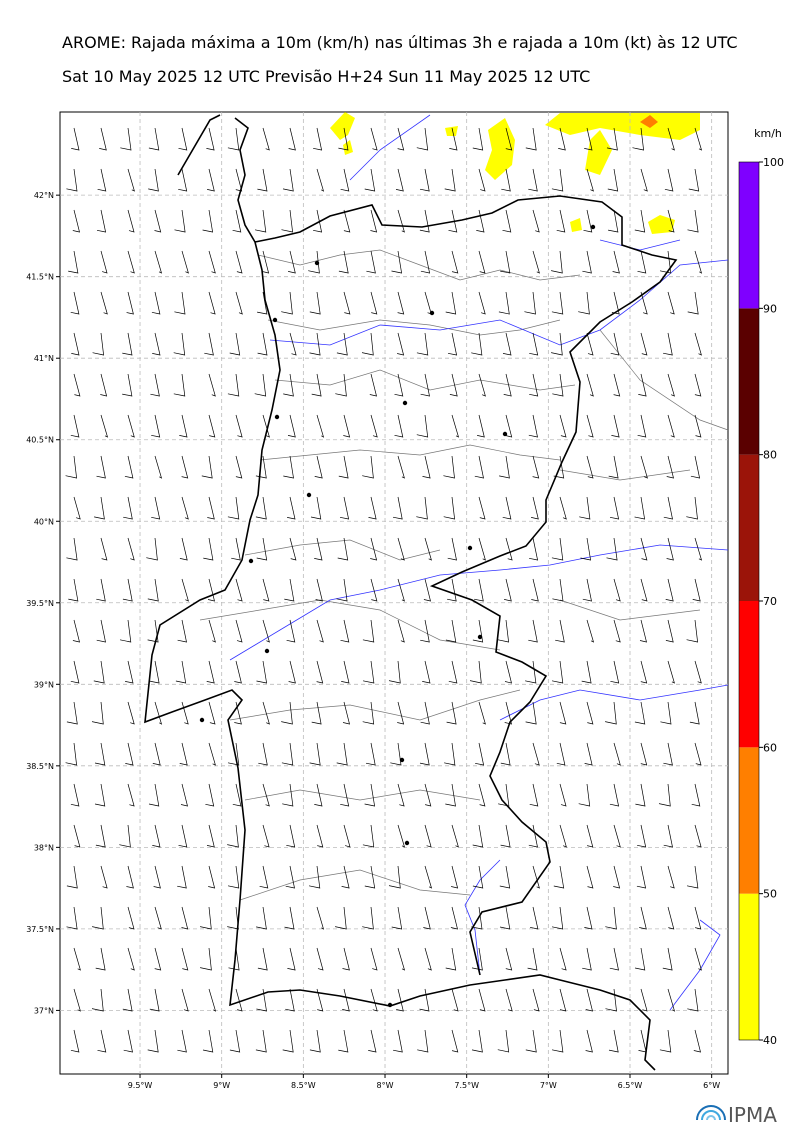  What do you see at coordinates (309, 495) in the screenshot?
I see `city` at bounding box center [309, 495].